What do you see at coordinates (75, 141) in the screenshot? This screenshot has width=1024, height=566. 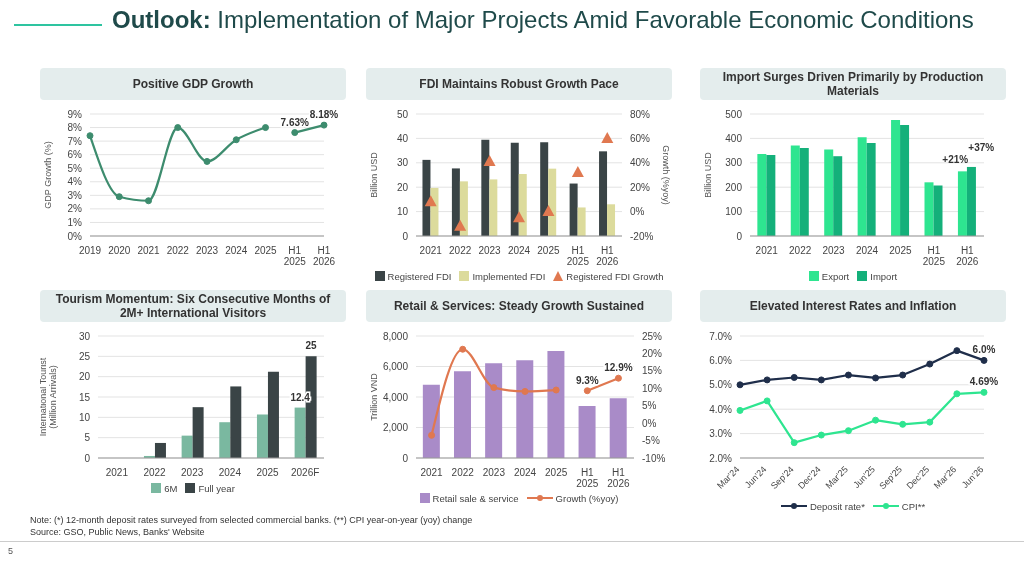 I see `y-tick-label: 7%` at bounding box center [75, 141].